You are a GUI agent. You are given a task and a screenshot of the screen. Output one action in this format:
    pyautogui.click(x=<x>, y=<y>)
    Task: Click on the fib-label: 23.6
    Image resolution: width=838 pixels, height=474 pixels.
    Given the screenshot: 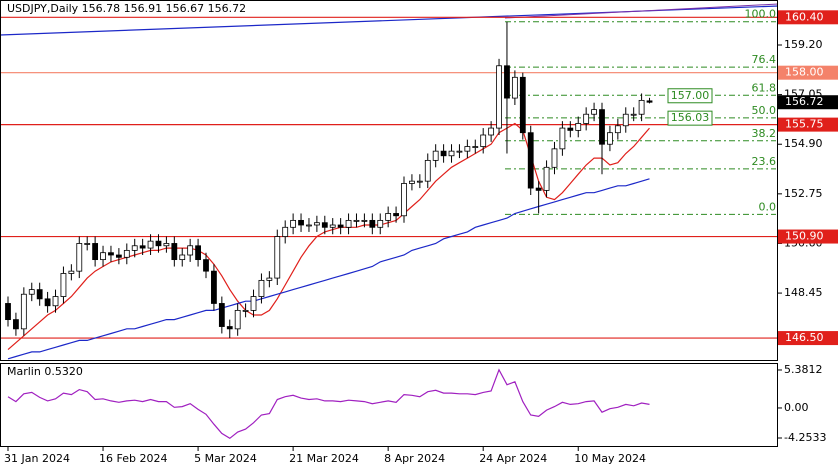 What is the action you would take?
    pyautogui.click(x=764, y=161)
    